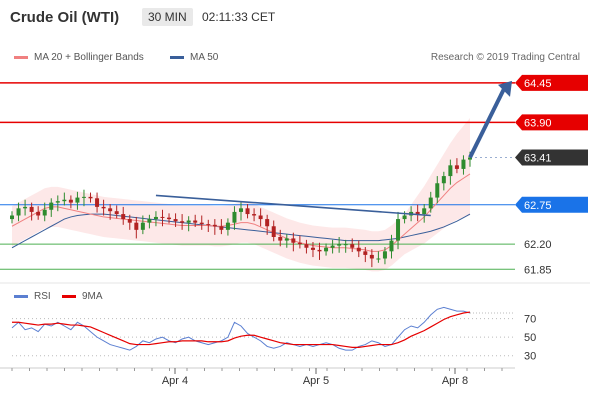 The width and height of the screenshot is (590, 400). I want to click on projection-arrow-shaft, so click(487, 123).